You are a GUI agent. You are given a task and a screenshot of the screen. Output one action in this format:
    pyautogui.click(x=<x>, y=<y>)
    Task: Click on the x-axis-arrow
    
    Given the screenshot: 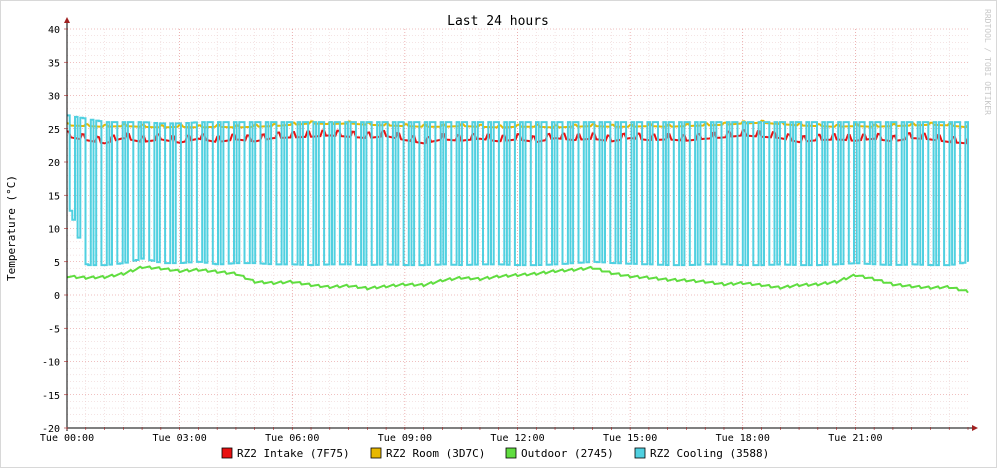 What is the action you would take?
    pyautogui.click(x=975, y=428)
    